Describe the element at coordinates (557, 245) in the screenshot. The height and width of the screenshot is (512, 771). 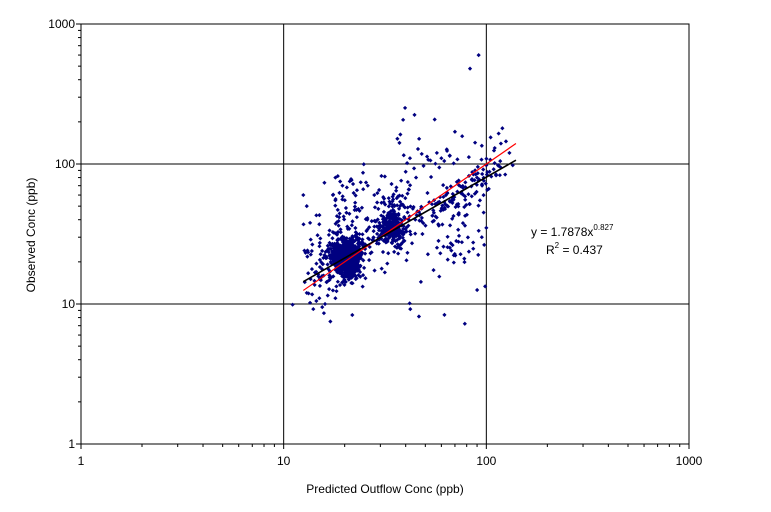
I see `r-squared-sup: 2` at that location.